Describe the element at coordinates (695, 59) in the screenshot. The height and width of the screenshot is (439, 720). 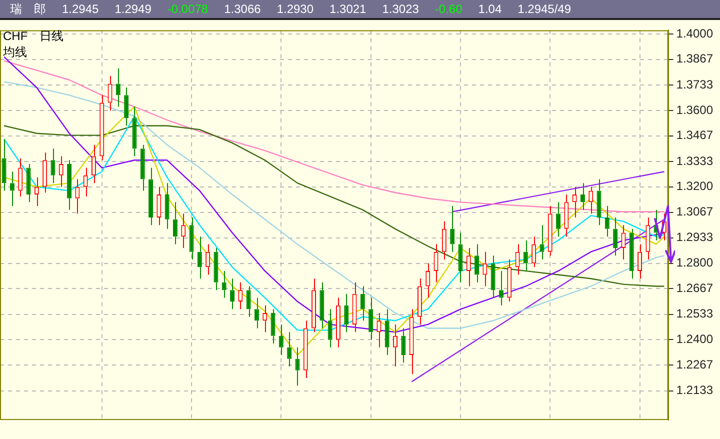
I see `y-tick-label: 1.3867` at that location.